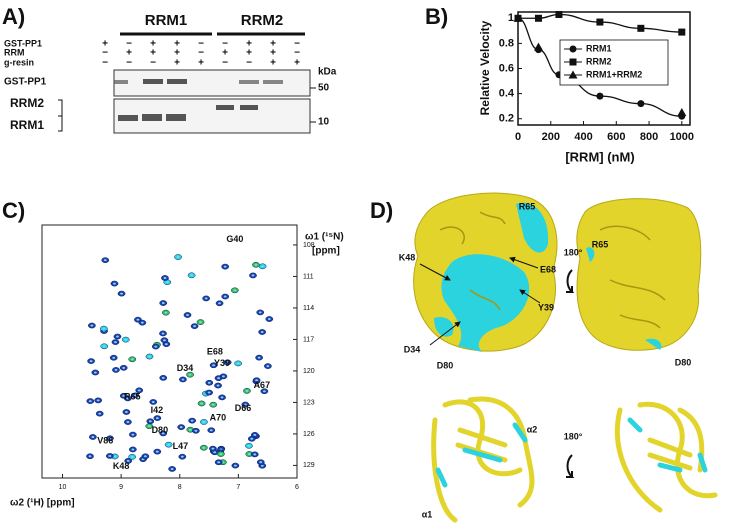  What do you see at coordinates (180, 487) in the screenshot?
I see `nmr-x-tick-label: 8` at bounding box center [180, 487].